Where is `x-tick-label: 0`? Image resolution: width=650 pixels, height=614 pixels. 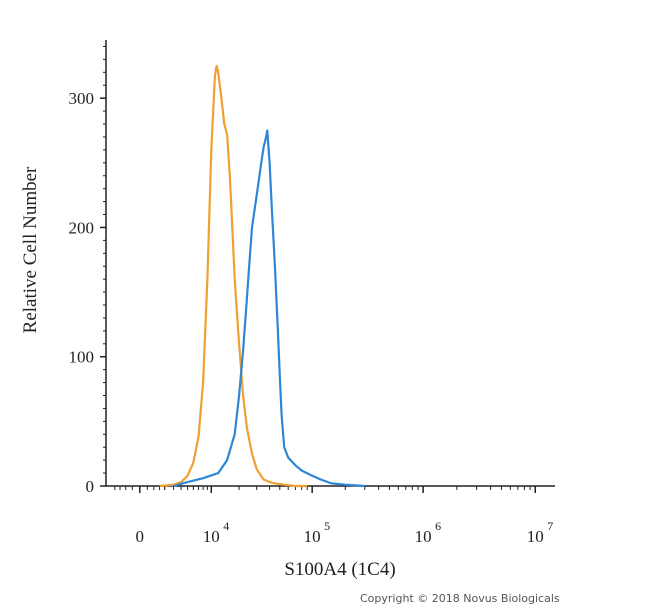 x-tick-label: 0 is located at coordinates (140, 536).